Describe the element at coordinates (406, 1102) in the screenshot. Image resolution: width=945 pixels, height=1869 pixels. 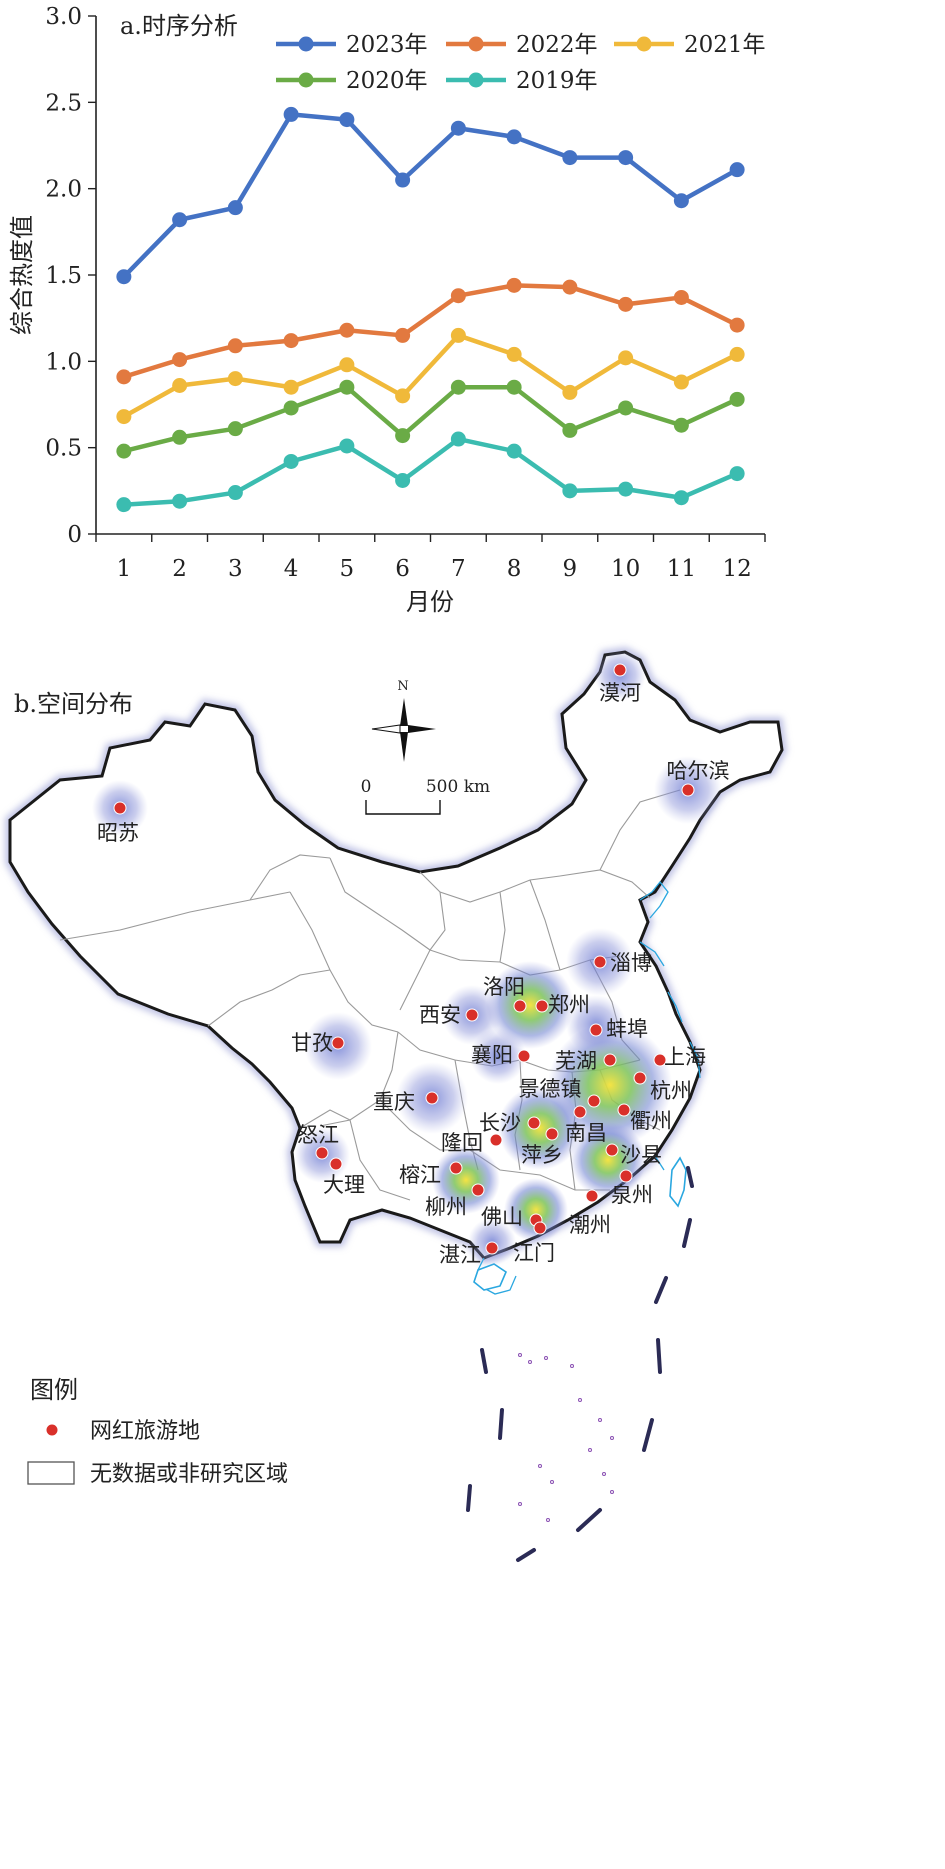
I see `city-marker: 重庆` at that location.